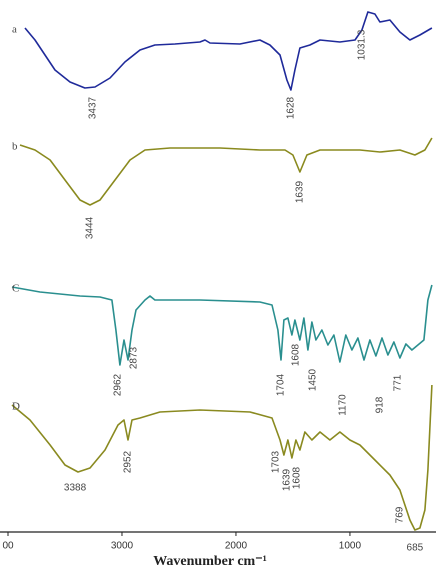 This screenshot has height=575, width=436. What do you see at coordinates (118, 384) in the screenshot?
I see `peak-label: 2962` at bounding box center [118, 384].